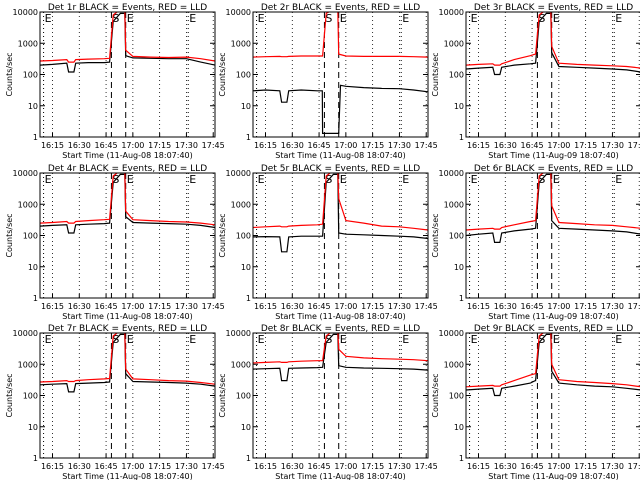  Describe the element at coordinates (328, 18) in the screenshot. I see `marker-label: S` at that location.